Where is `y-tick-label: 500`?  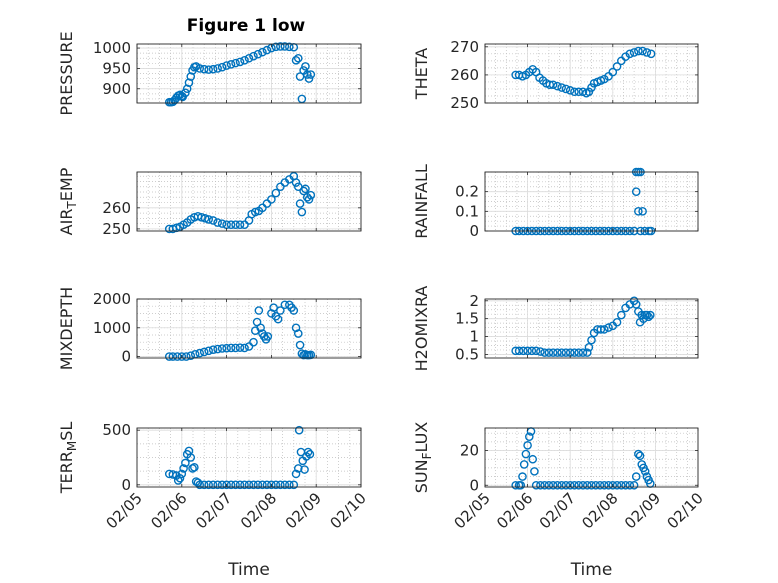 y-tick-label: 500 is located at coordinates (116, 430).